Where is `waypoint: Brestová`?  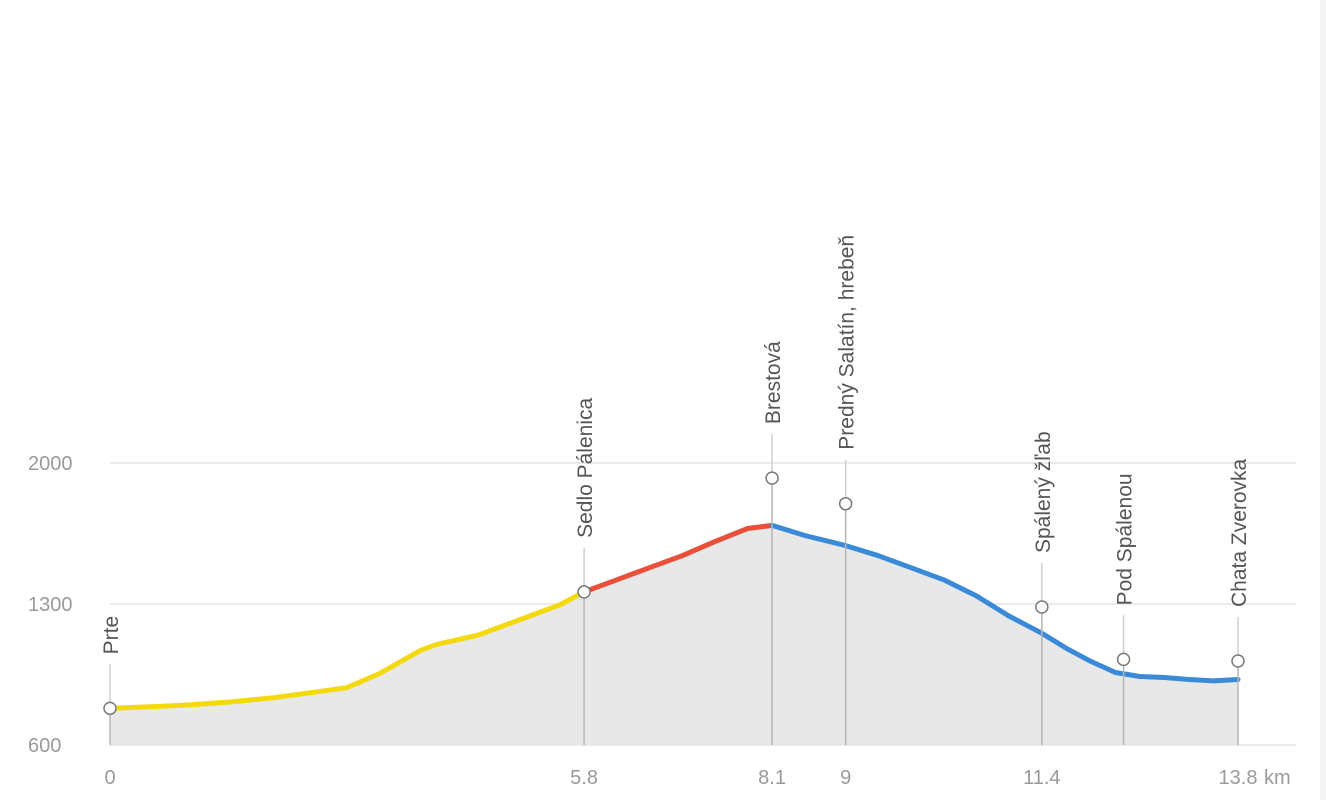 waypoint: Brestová is located at coordinates (773, 543).